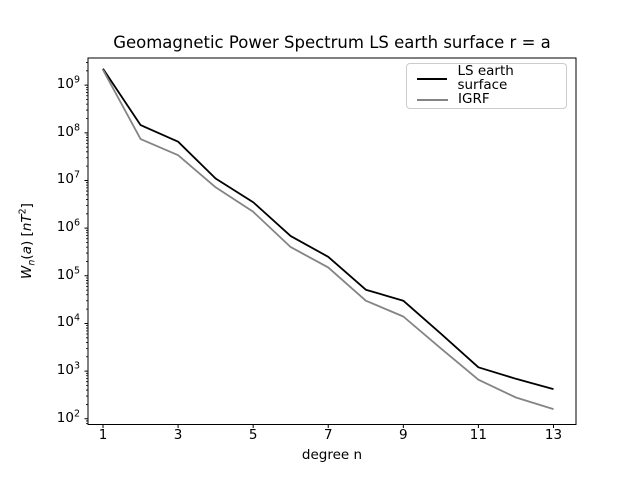 The width and height of the screenshot is (640, 480). What do you see at coordinates (485, 78) in the screenshot?
I see `legend-label-ls: LS earth surface` at bounding box center [485, 78].